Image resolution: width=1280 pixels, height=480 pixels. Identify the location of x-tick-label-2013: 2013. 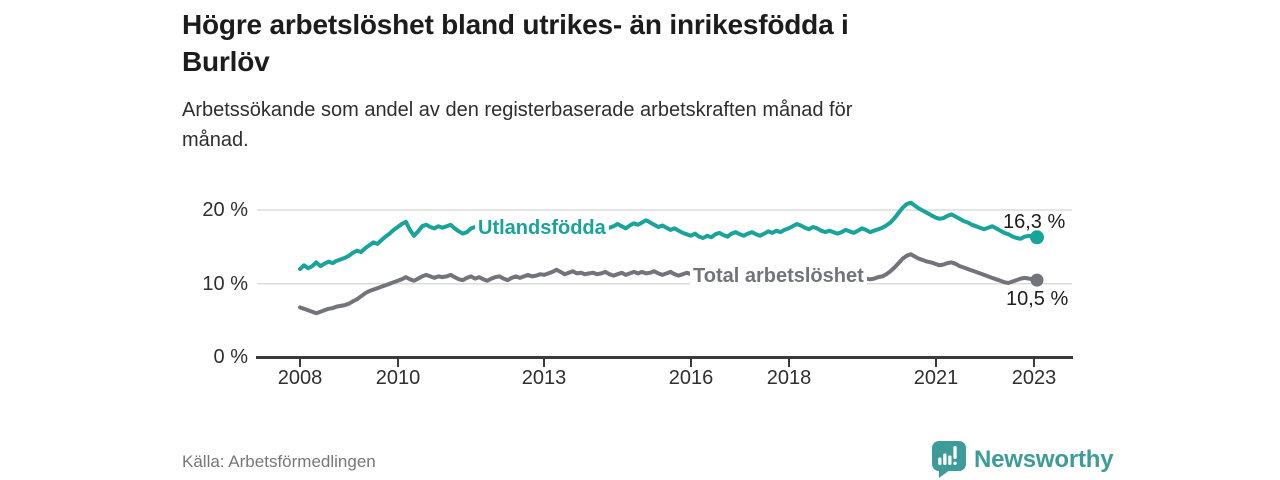
(544, 378).